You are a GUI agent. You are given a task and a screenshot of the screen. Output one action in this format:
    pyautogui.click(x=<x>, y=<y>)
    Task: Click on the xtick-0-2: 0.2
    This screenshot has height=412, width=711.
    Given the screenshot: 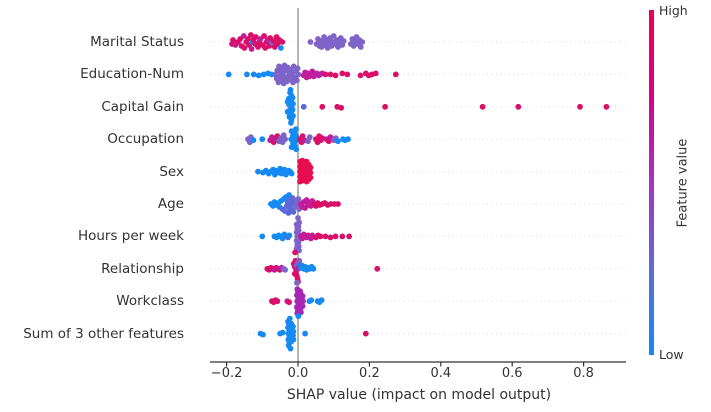 What is the action you would take?
    pyautogui.click(x=369, y=373)
    